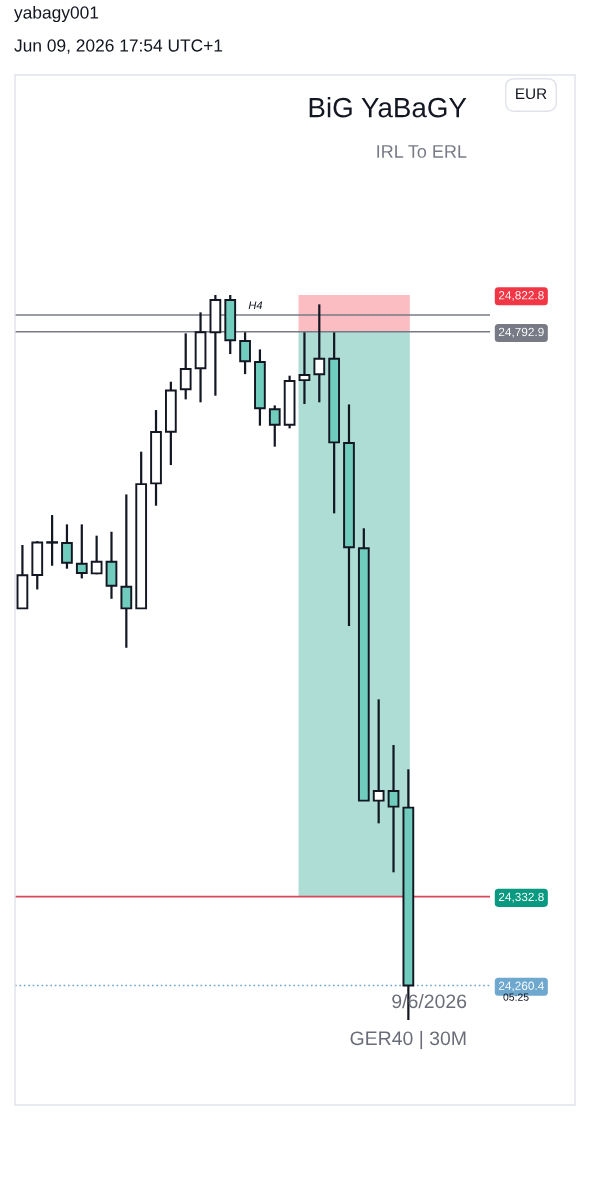 Image resolution: width=590 pixels, height=1200 pixels. What do you see at coordinates (56, 14) in the screenshot?
I see `text: yabagy001` at bounding box center [56, 14].